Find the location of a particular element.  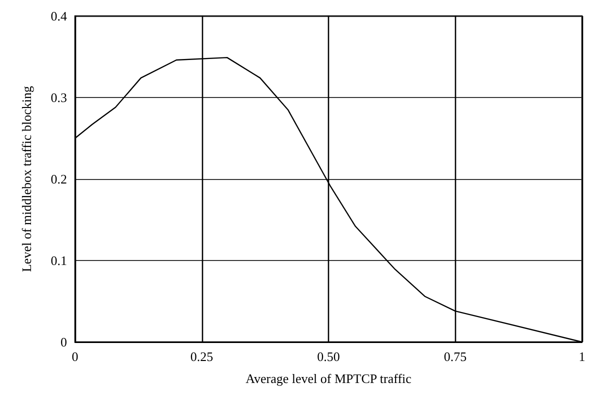

x-tick-label: 0.50 is located at coordinates (328, 356).